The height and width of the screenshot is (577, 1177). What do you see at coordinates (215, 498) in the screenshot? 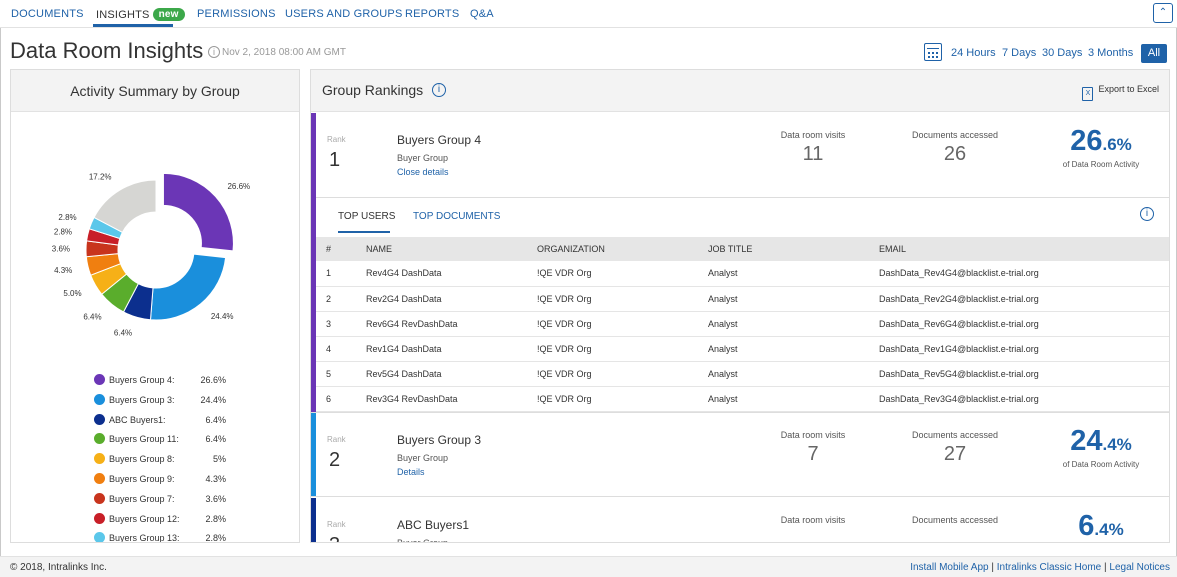
I see `legend-value: 3.6%` at bounding box center [215, 498].